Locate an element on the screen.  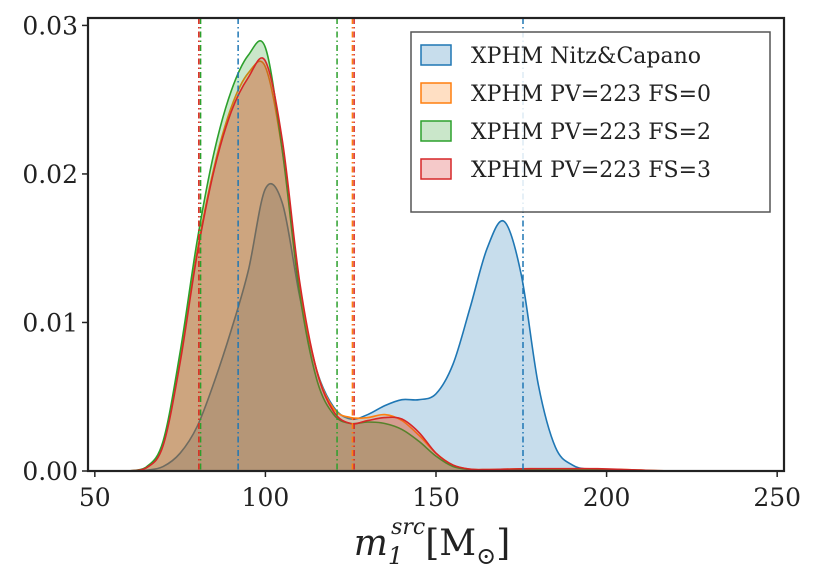
legend-label-2: XPHM PV=223 FS=2 is located at coordinates (591, 132).